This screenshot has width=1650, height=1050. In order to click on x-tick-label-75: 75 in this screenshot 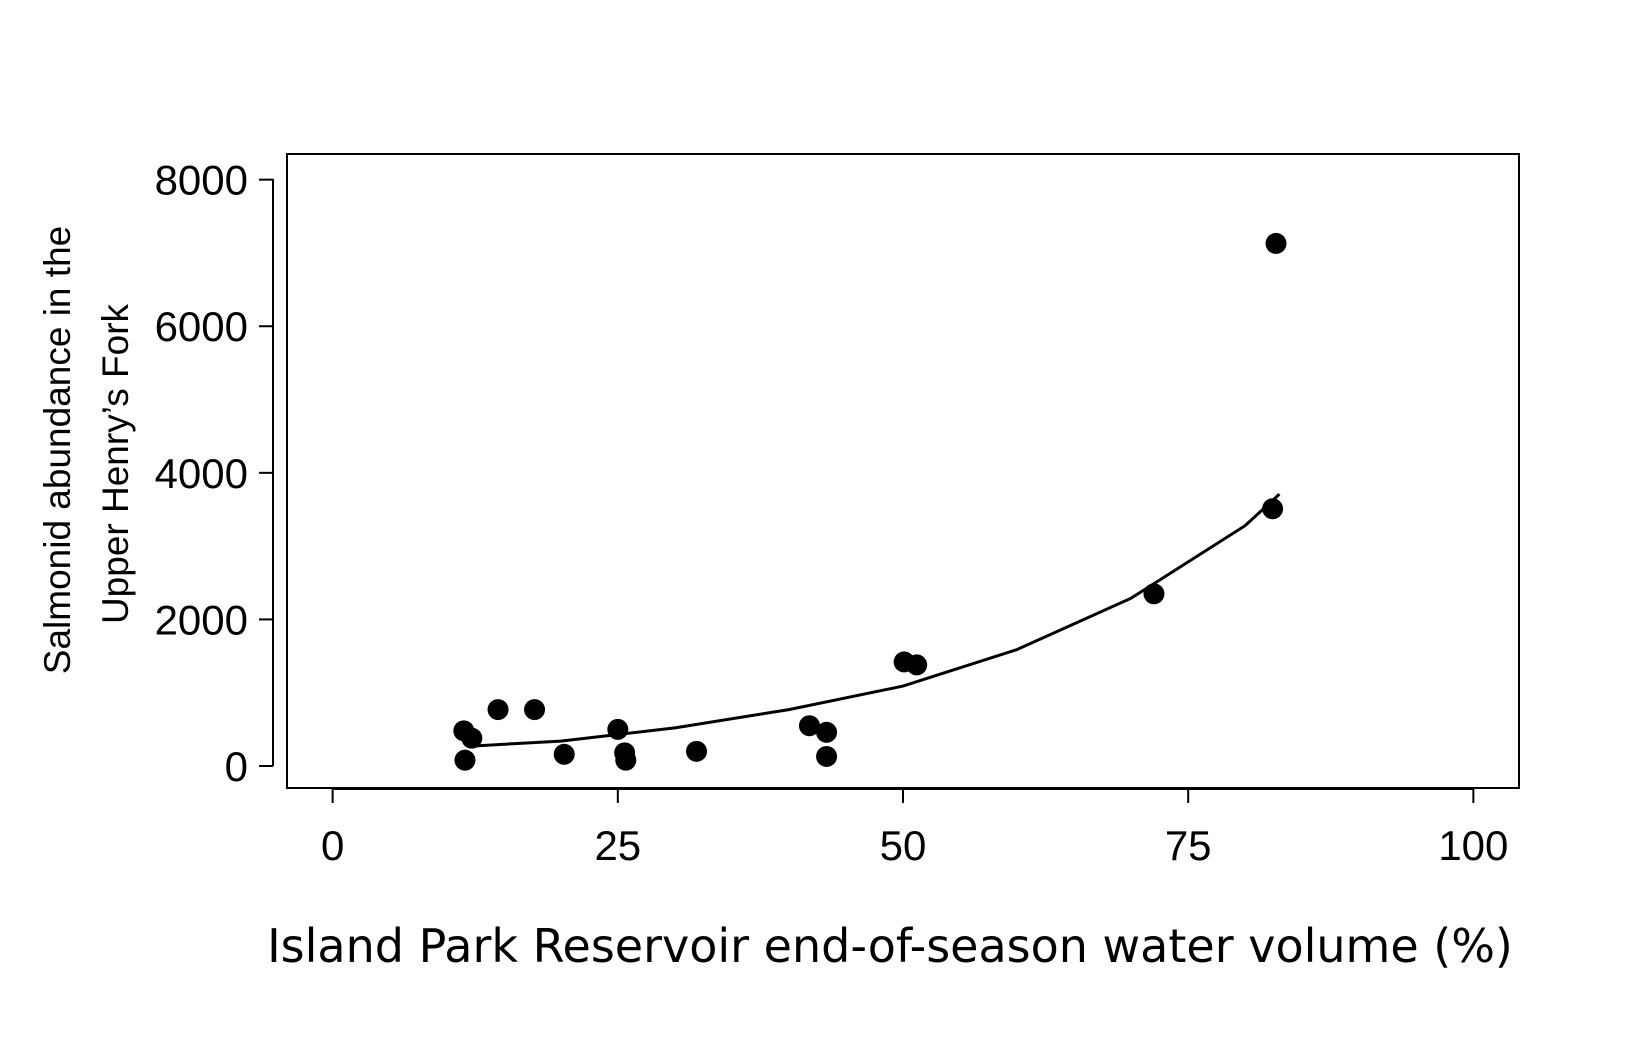, I will do `click(1188, 845)`.